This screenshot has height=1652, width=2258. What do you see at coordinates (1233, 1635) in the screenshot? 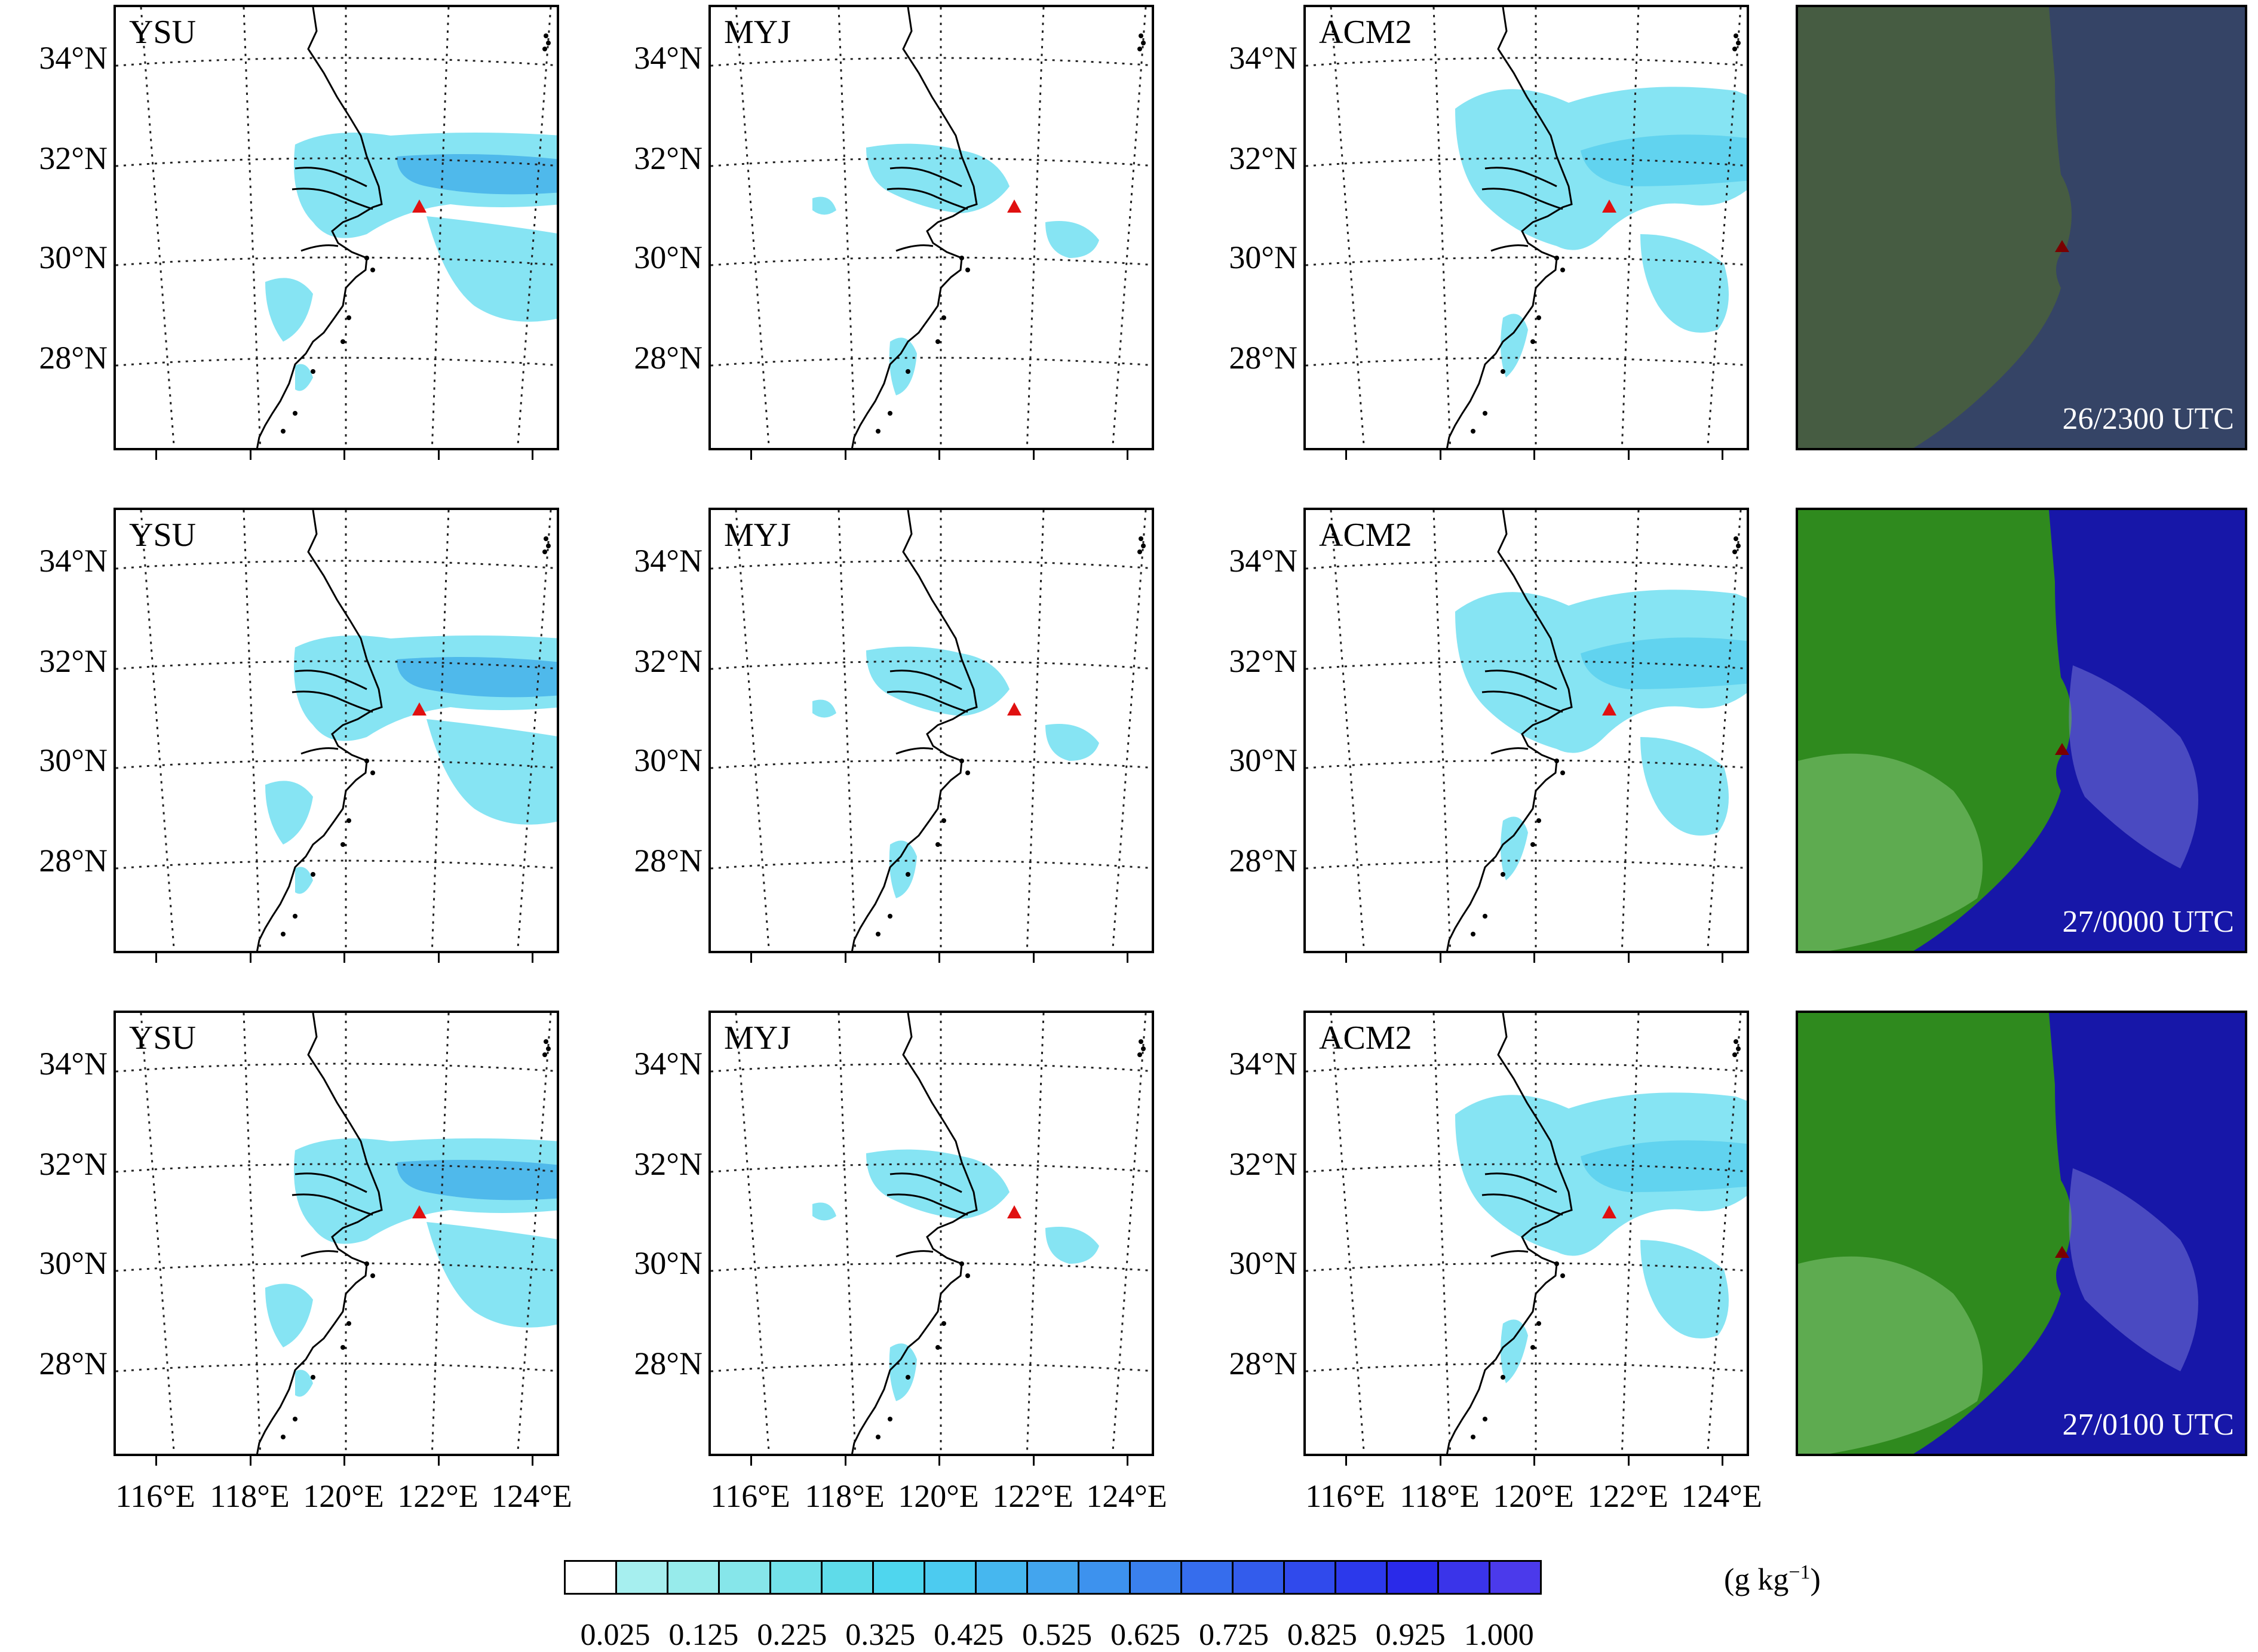
I see `colorbar-label: 0.725` at bounding box center [1233, 1635].